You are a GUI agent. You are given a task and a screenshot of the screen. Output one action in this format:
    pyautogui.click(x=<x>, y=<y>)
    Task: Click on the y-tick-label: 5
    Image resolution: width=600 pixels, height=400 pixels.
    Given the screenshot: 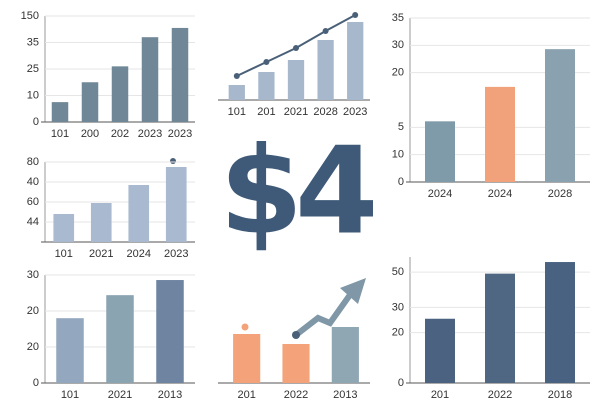 What is the action you would take?
    pyautogui.click(x=401, y=127)
    